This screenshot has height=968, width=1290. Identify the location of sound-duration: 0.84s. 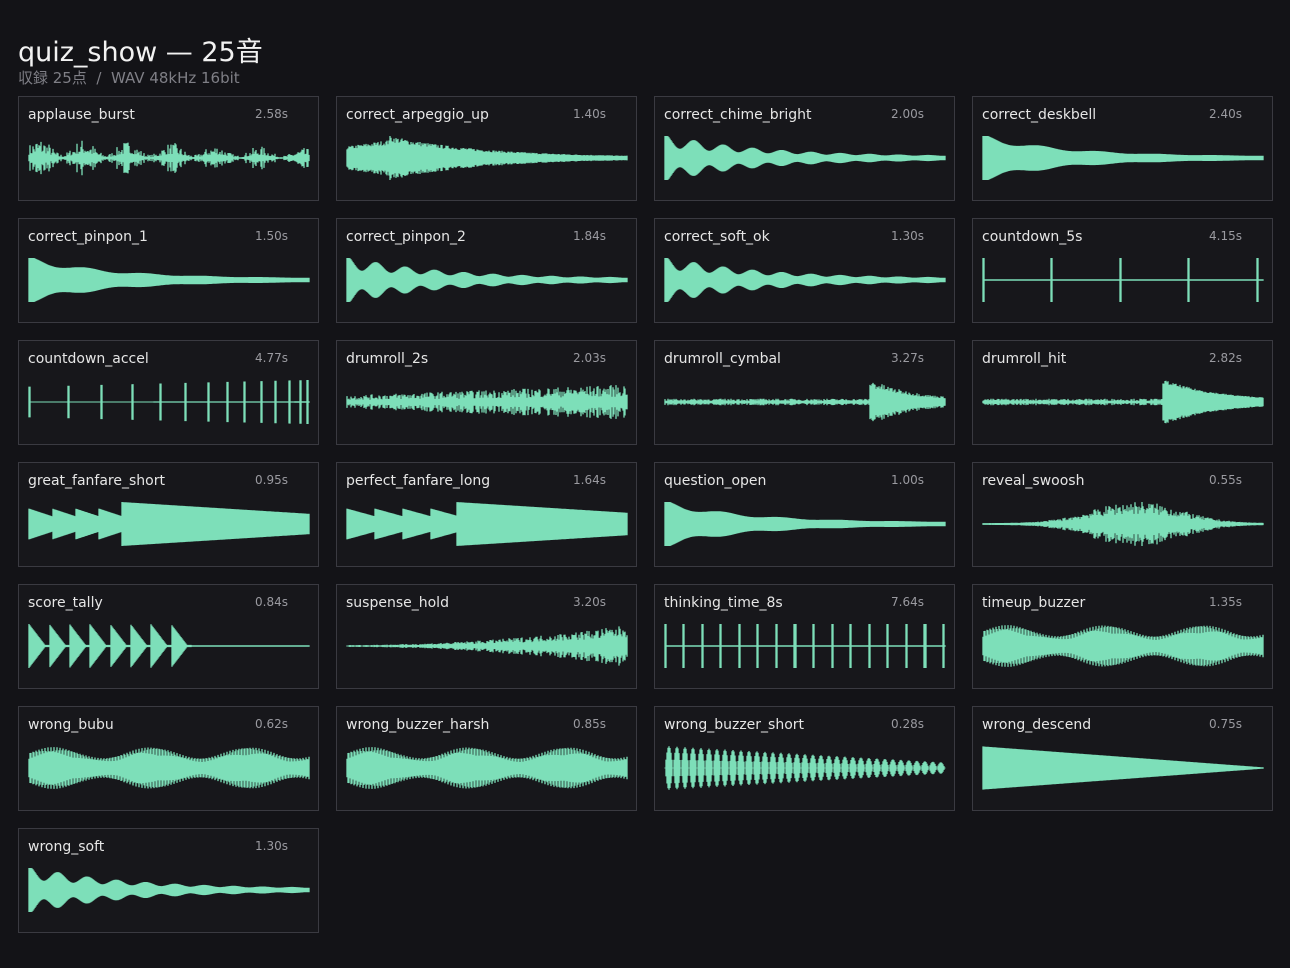
(271, 602).